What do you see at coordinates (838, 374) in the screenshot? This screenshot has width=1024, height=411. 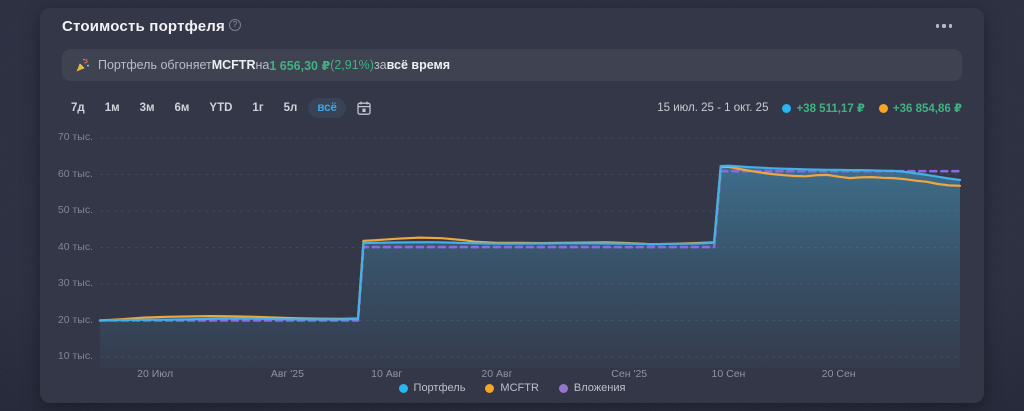 I see `x-axis-label: 20 Сен` at bounding box center [838, 374].